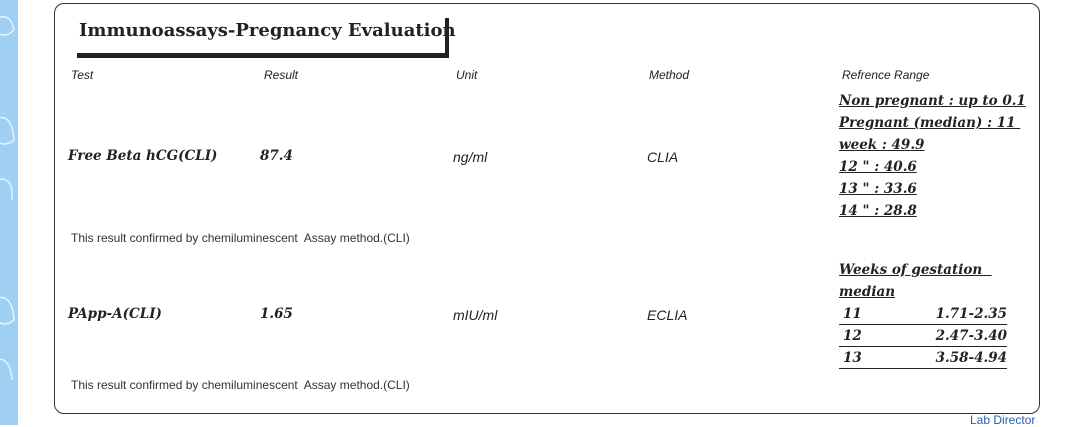  What do you see at coordinates (923, 337) in the screenshot?
I see `reference-table-row: 12 2.47-3.40` at bounding box center [923, 337].